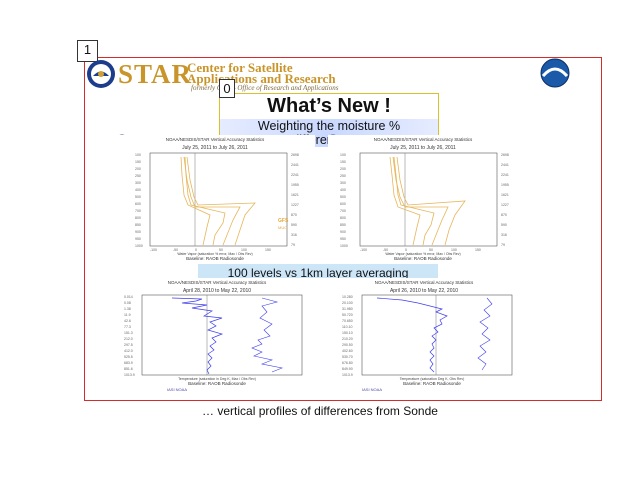 The height and width of the screenshot is (480, 640). What do you see at coordinates (127, 327) in the screenshot?
I see `svg-text: 77.3` at bounding box center [127, 327].